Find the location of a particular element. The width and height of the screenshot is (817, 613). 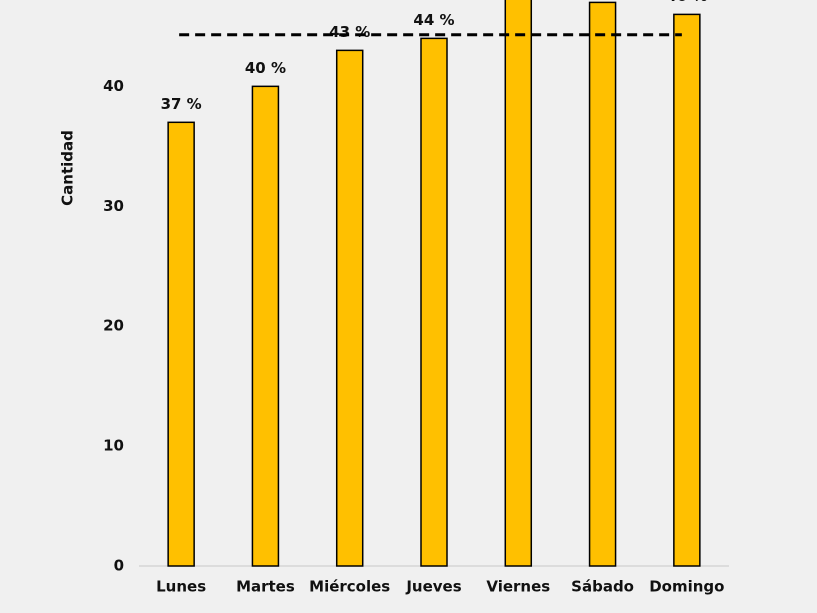

x-tick-label: Martes is located at coordinates (265, 587).